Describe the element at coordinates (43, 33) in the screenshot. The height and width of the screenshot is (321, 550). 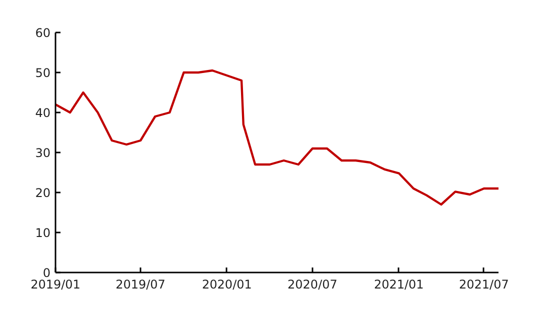
I see `y-tick-label: 60` at that location.